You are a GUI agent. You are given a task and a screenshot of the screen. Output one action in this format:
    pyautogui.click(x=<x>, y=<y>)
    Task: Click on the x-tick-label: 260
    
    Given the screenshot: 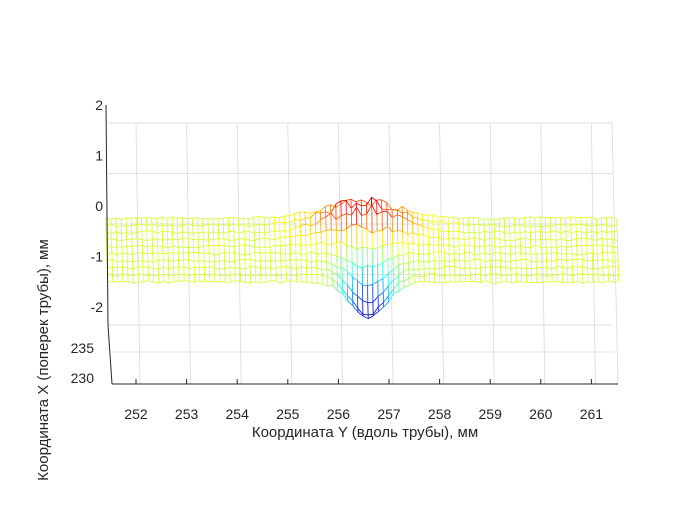 What is the action you would take?
    pyautogui.click(x=541, y=414)
    